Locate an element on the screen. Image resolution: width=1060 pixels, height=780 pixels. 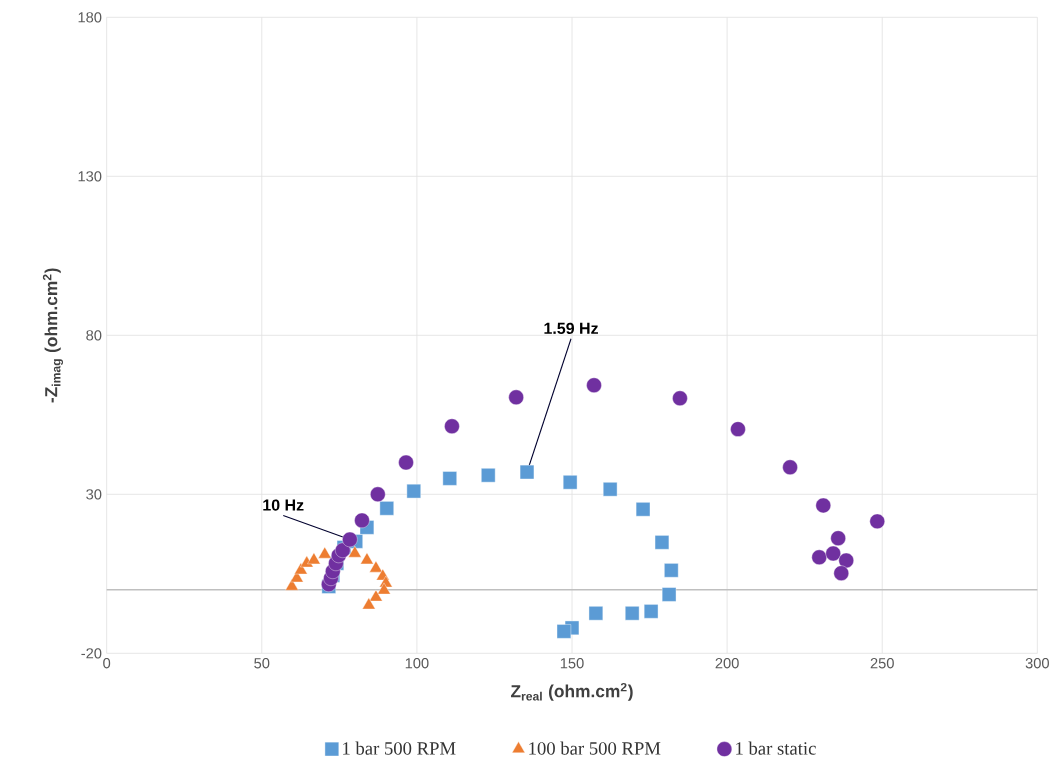
y-tick-label: 180 is located at coordinates (90, 17).